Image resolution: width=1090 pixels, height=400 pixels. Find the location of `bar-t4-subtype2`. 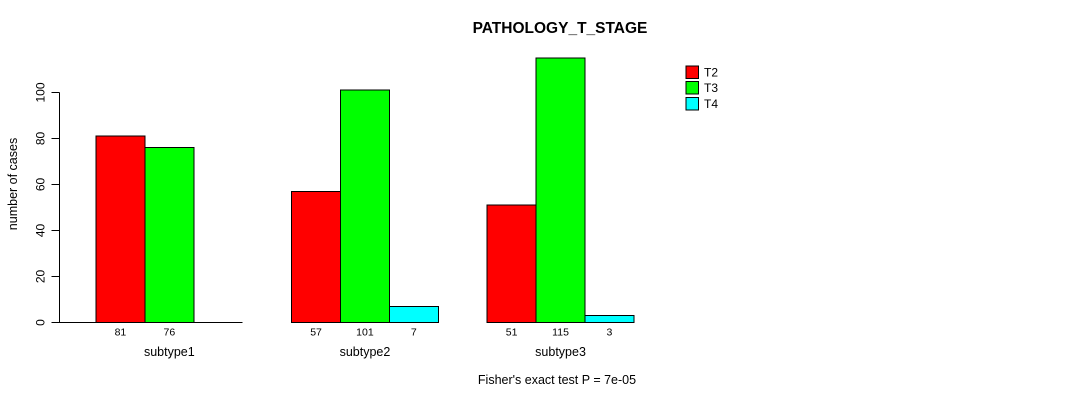

bar-t4-subtype2 is located at coordinates (413, 314).